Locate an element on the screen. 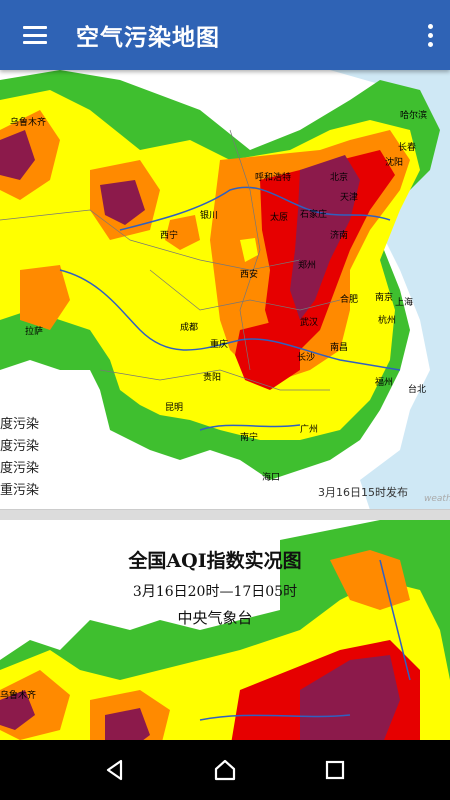 This screenshot has height=800, width=450. svg-text: 北京 is located at coordinates (339, 177).